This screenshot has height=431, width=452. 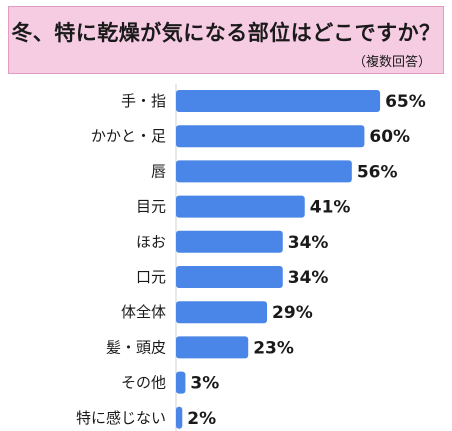 I want to click on value-label: 2%, so click(x=201, y=419).